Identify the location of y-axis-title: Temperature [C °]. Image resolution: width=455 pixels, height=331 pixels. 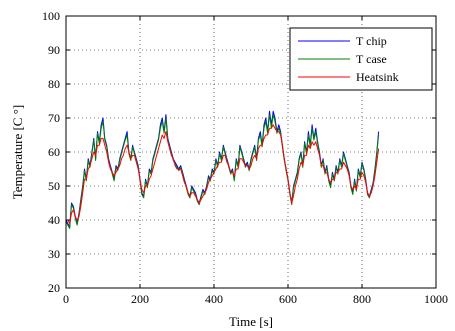
(17, 152).